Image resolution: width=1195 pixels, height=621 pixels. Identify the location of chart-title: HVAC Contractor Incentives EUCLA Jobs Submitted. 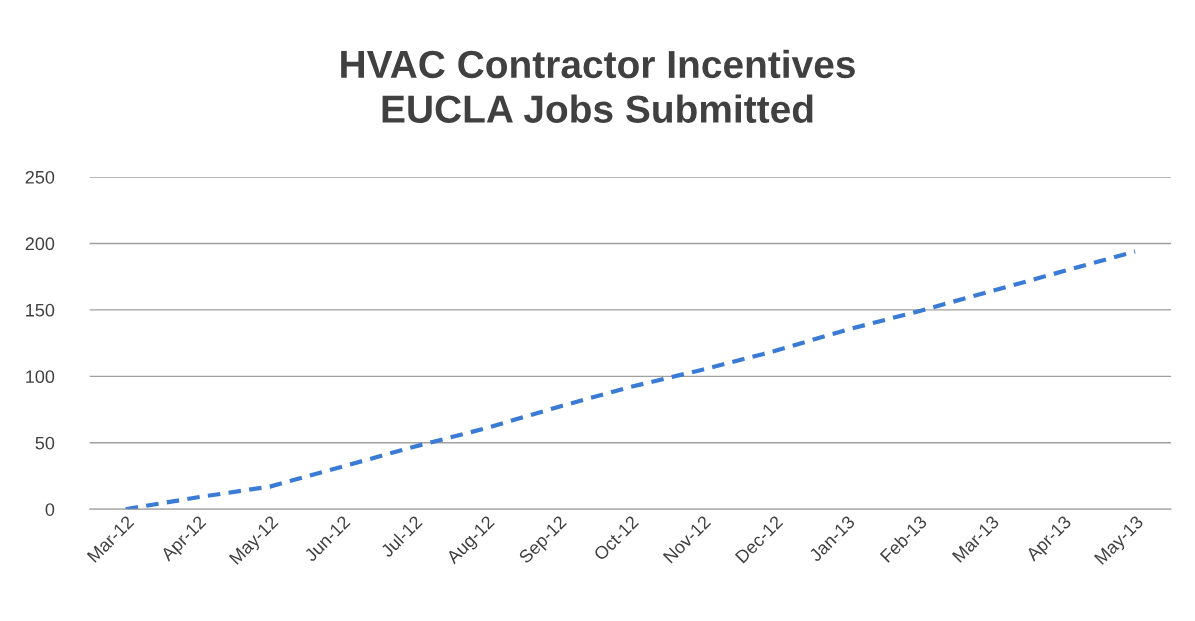
(598, 86).